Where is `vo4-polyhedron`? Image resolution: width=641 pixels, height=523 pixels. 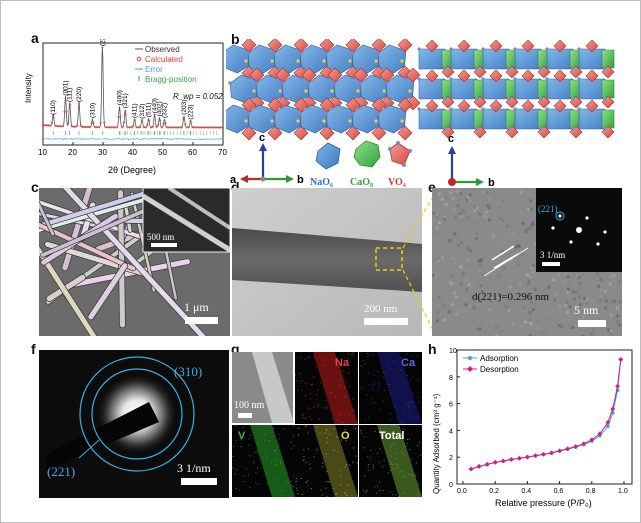
vo4-polyhedron is located at coordinates (464, 76).